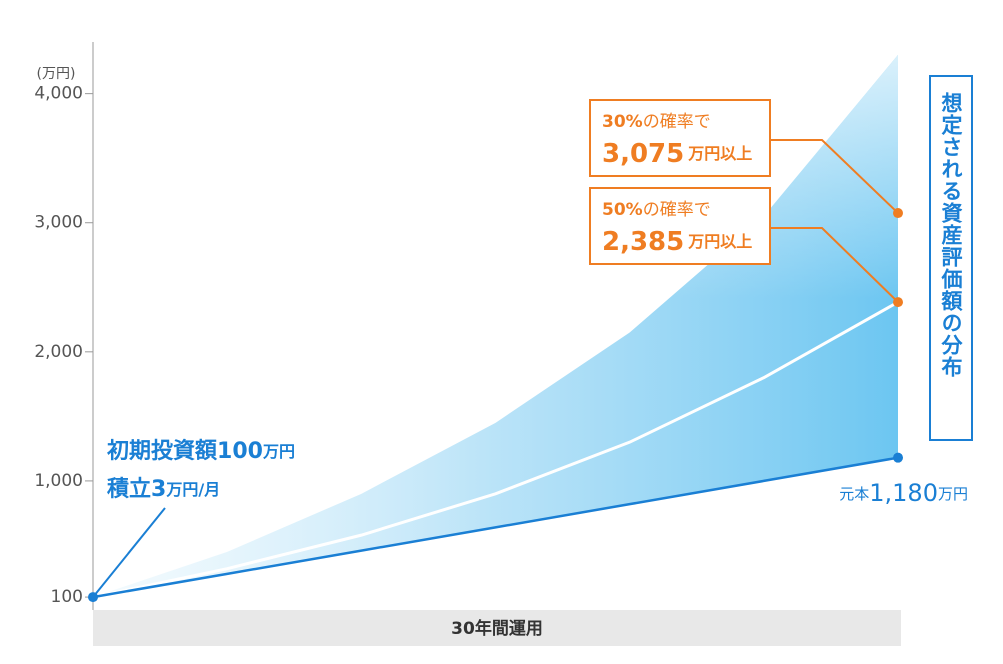 Image resolution: width=1003 pixels, height=664 pixels. I want to click on callout-prob: 50%の確率で, so click(656, 210).